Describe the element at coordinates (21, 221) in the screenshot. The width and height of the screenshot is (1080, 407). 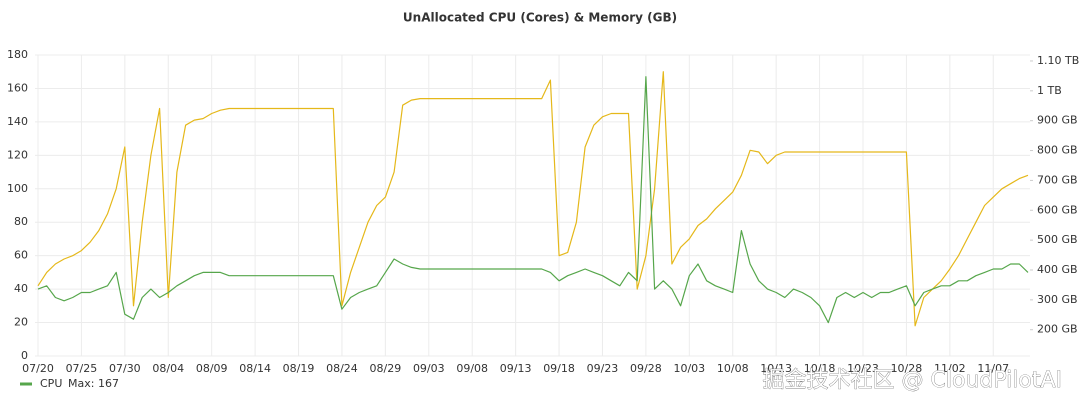
I see `y-tick-label: 80` at that location.